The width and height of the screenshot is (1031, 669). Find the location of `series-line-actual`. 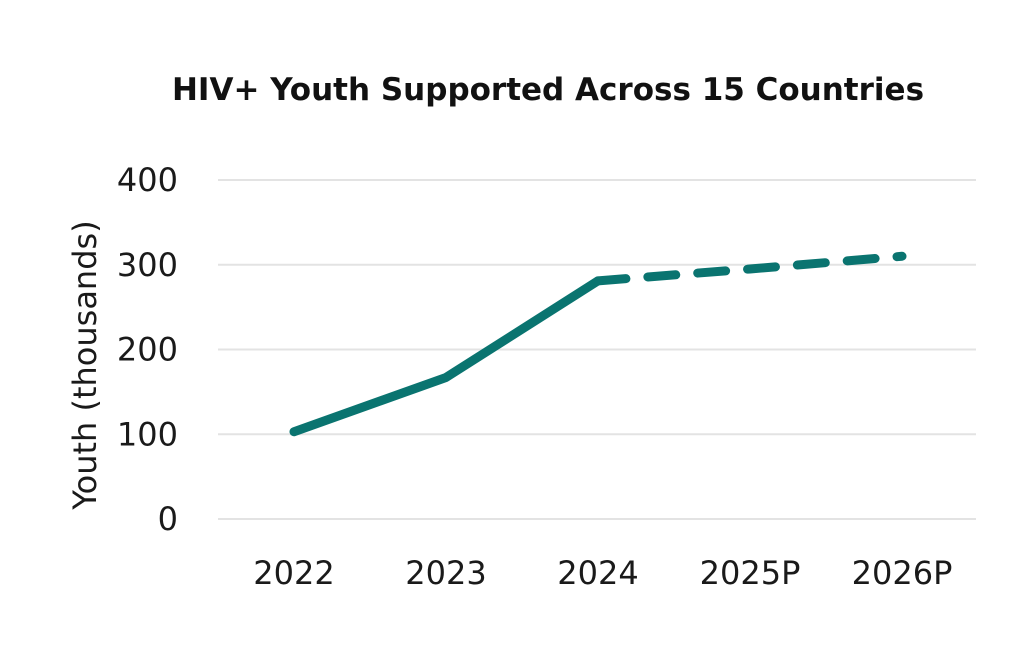

series-line-actual is located at coordinates (446, 356).